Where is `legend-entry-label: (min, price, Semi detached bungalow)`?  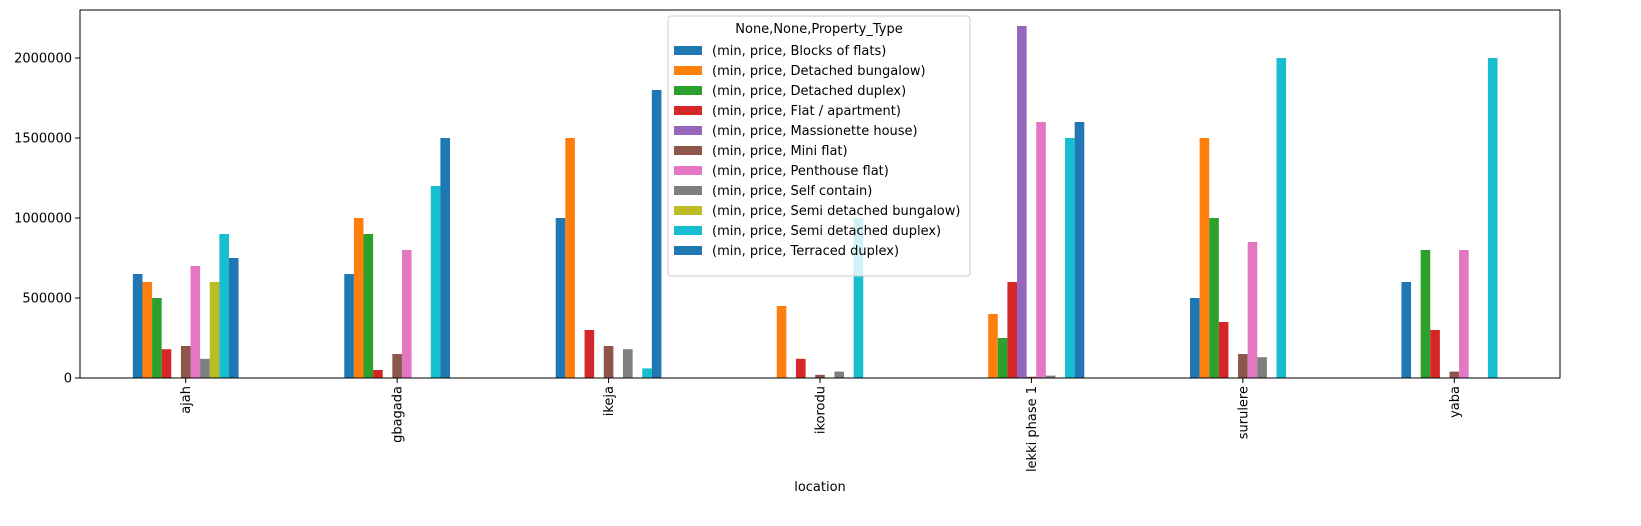 legend-entry-label: (min, price, Semi detached bungalow) is located at coordinates (836, 211).